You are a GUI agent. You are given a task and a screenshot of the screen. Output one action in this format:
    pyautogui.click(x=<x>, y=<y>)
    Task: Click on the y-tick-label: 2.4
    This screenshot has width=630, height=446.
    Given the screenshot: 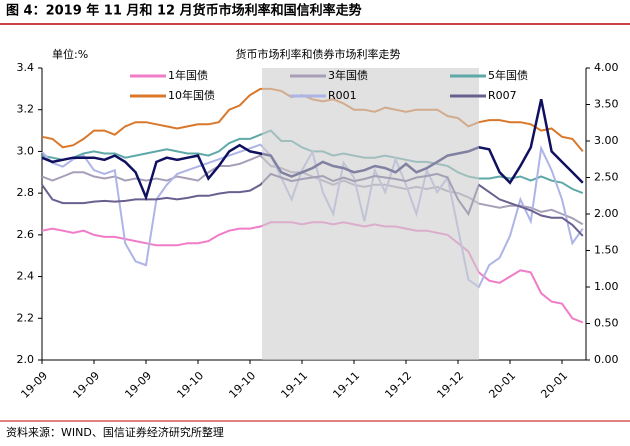 What is the action you would take?
    pyautogui.click(x=26, y=276)
    